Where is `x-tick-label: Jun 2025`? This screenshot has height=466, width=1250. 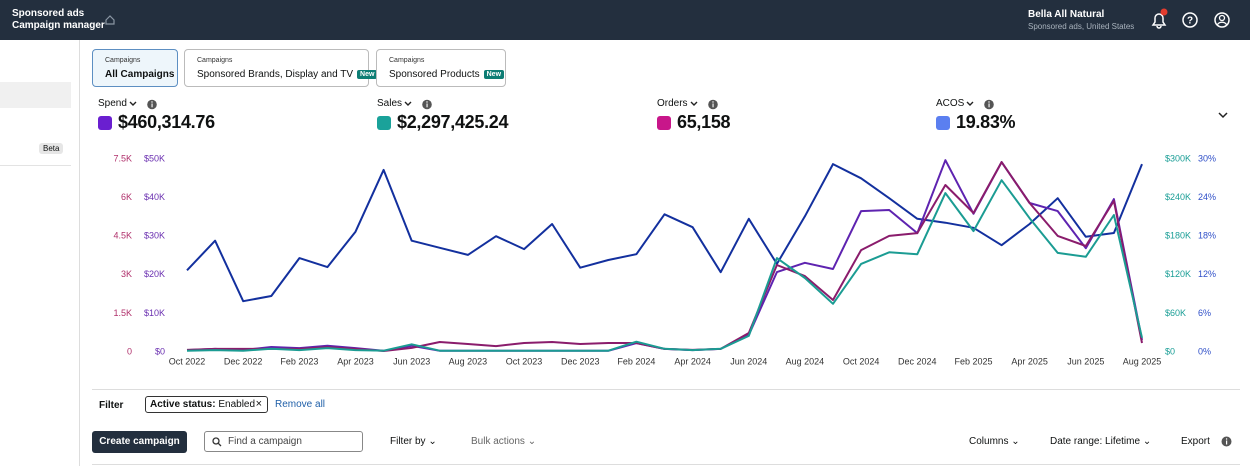 x-tick-label: Jun 2025 is located at coordinates (1085, 361).